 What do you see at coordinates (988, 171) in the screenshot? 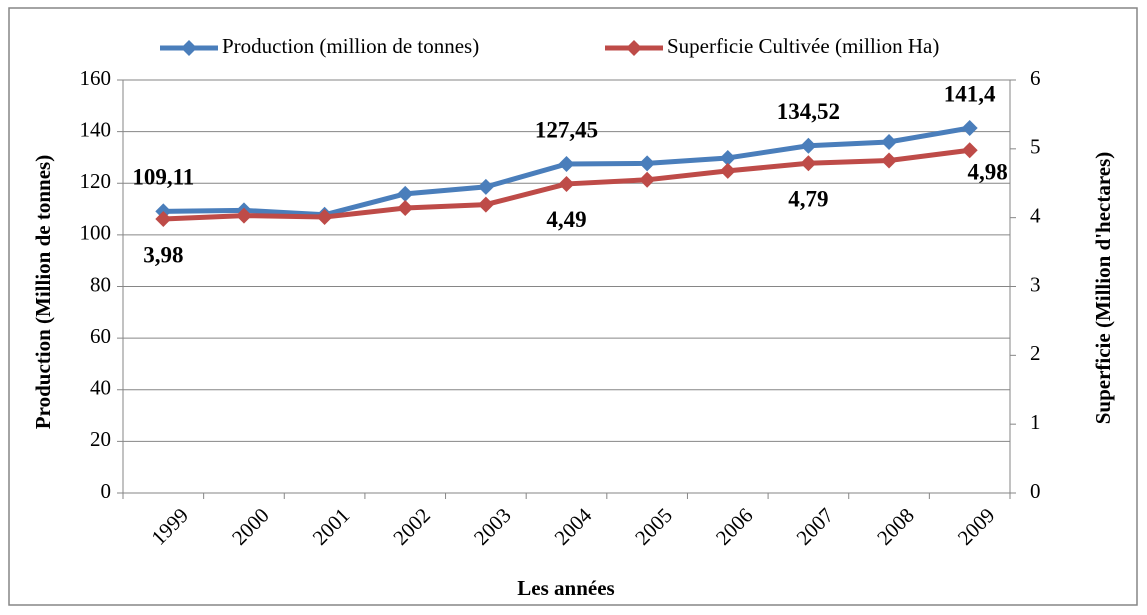
I see `data-label: 4,98` at bounding box center [988, 171].